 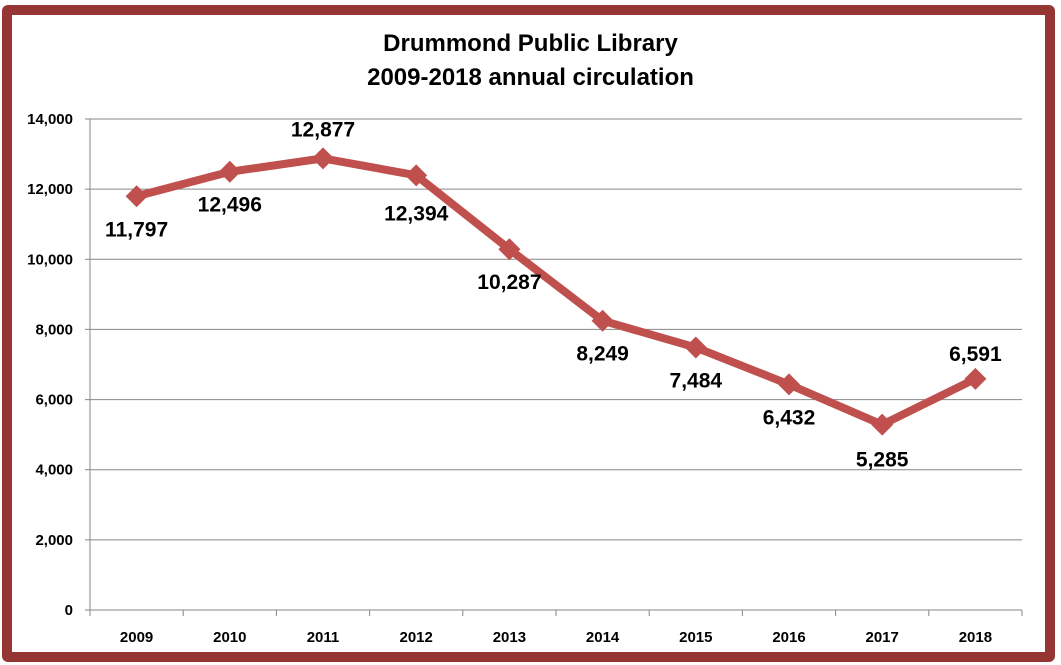 What do you see at coordinates (788, 637) in the screenshot?
I see `x-tick-label: 2016` at bounding box center [788, 637].